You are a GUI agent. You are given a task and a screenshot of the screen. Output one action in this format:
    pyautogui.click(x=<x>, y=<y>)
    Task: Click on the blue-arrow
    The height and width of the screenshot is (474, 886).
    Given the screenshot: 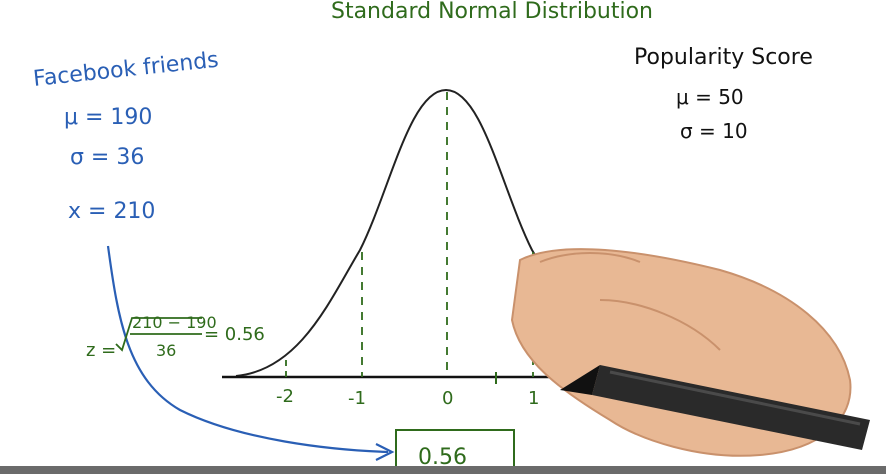 What is the action you would take?
    pyautogui.click(x=247, y=349)
    